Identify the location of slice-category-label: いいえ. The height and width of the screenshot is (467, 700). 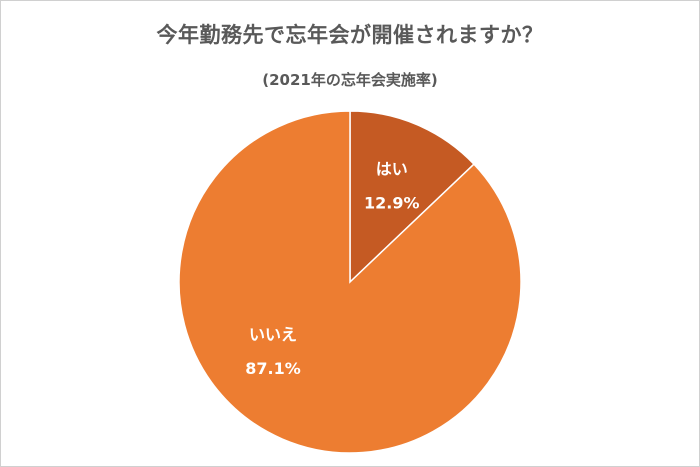
(273, 334).